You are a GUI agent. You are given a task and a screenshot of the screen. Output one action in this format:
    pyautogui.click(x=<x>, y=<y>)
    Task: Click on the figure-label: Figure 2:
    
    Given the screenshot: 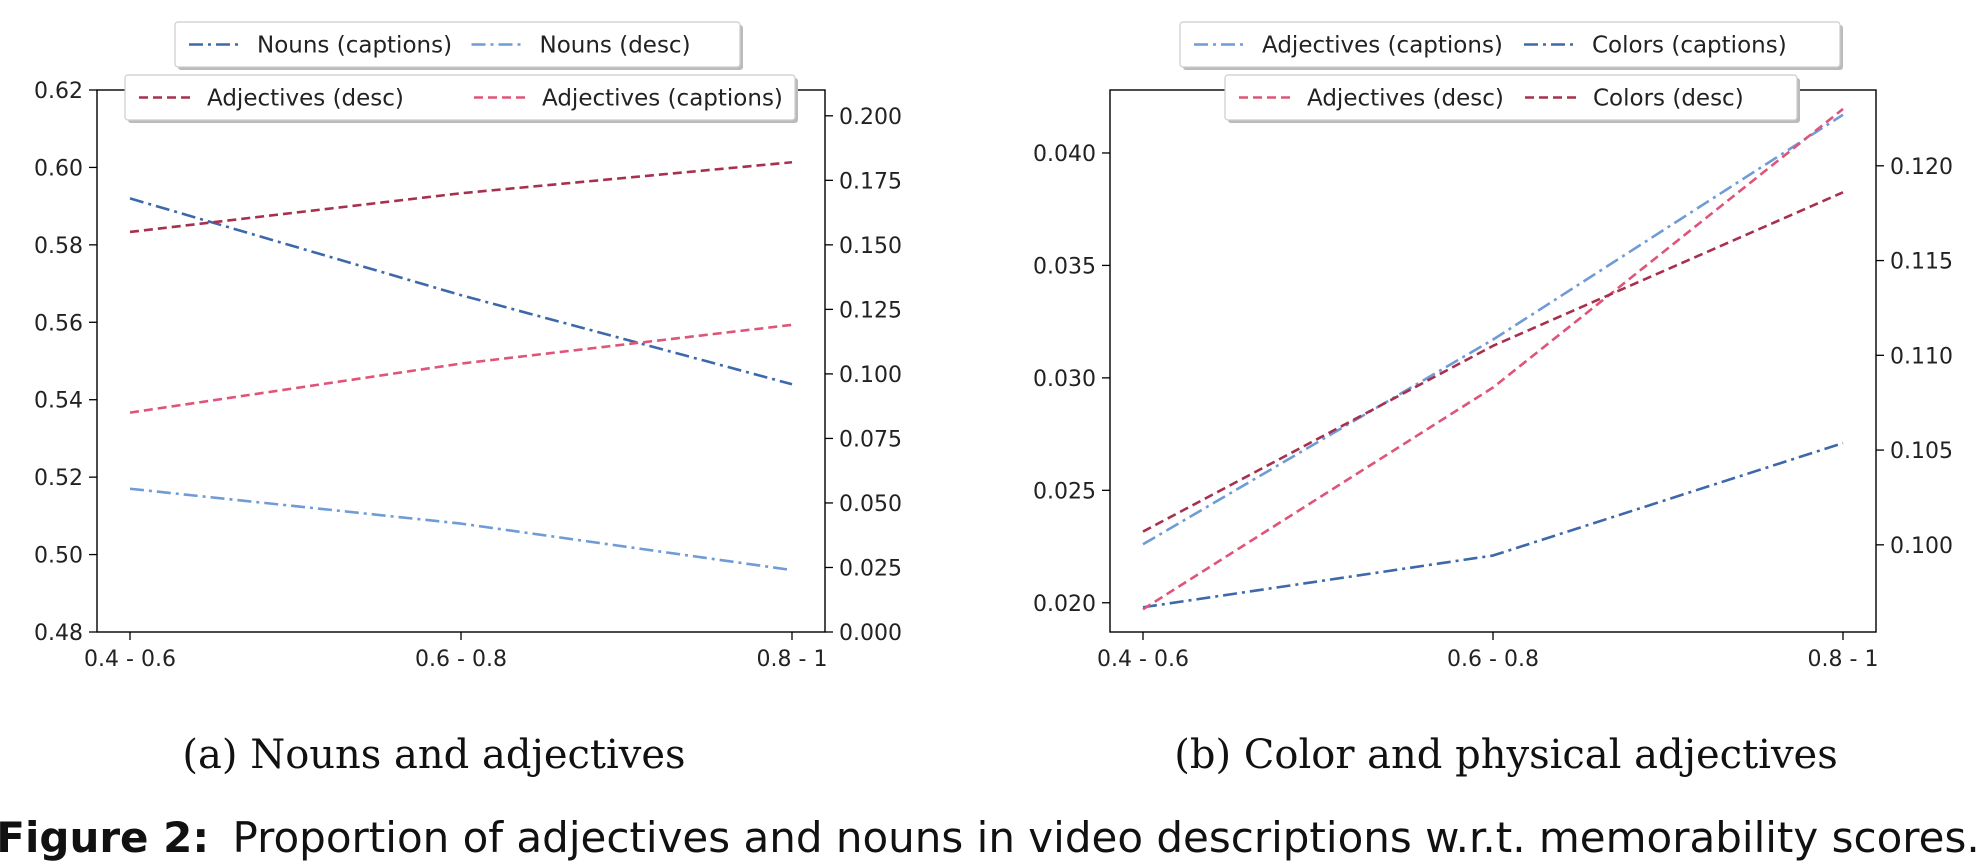 What is the action you would take?
    pyautogui.click(x=104, y=837)
    